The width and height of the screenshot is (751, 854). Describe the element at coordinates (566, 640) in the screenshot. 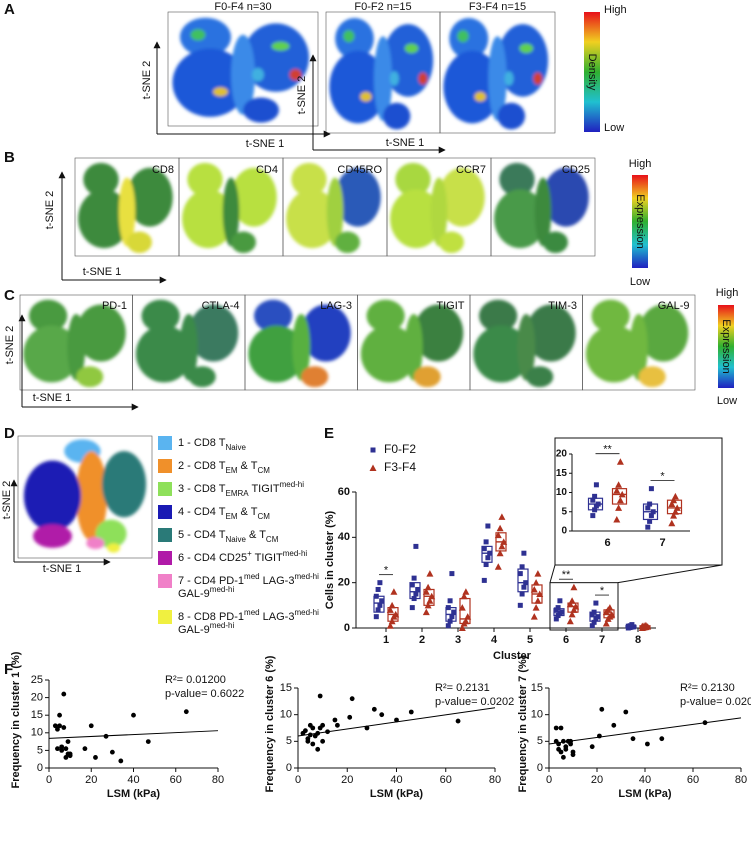

I see `x-tick-label: 6` at that location.